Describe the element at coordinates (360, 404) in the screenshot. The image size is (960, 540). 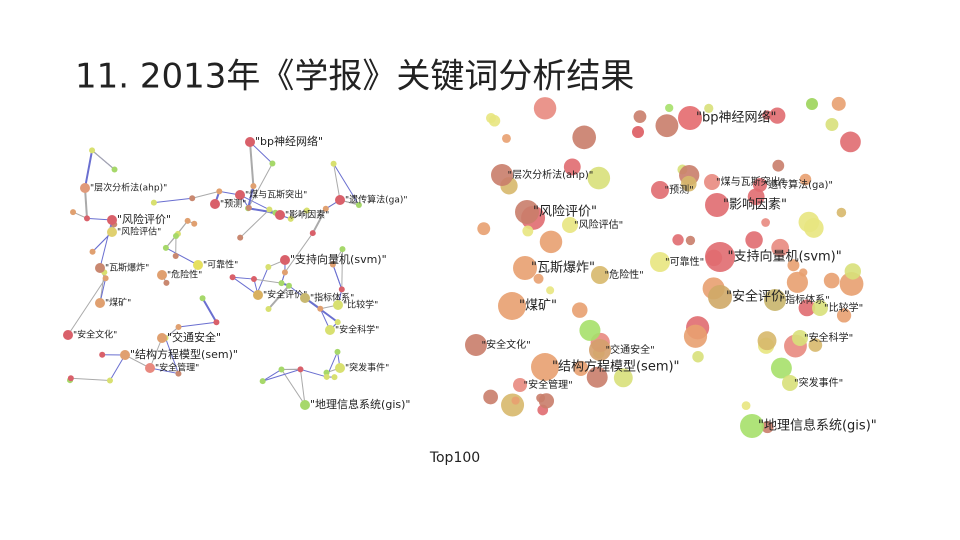
I see `node-label: "地理信息系统(gis)"` at that location.